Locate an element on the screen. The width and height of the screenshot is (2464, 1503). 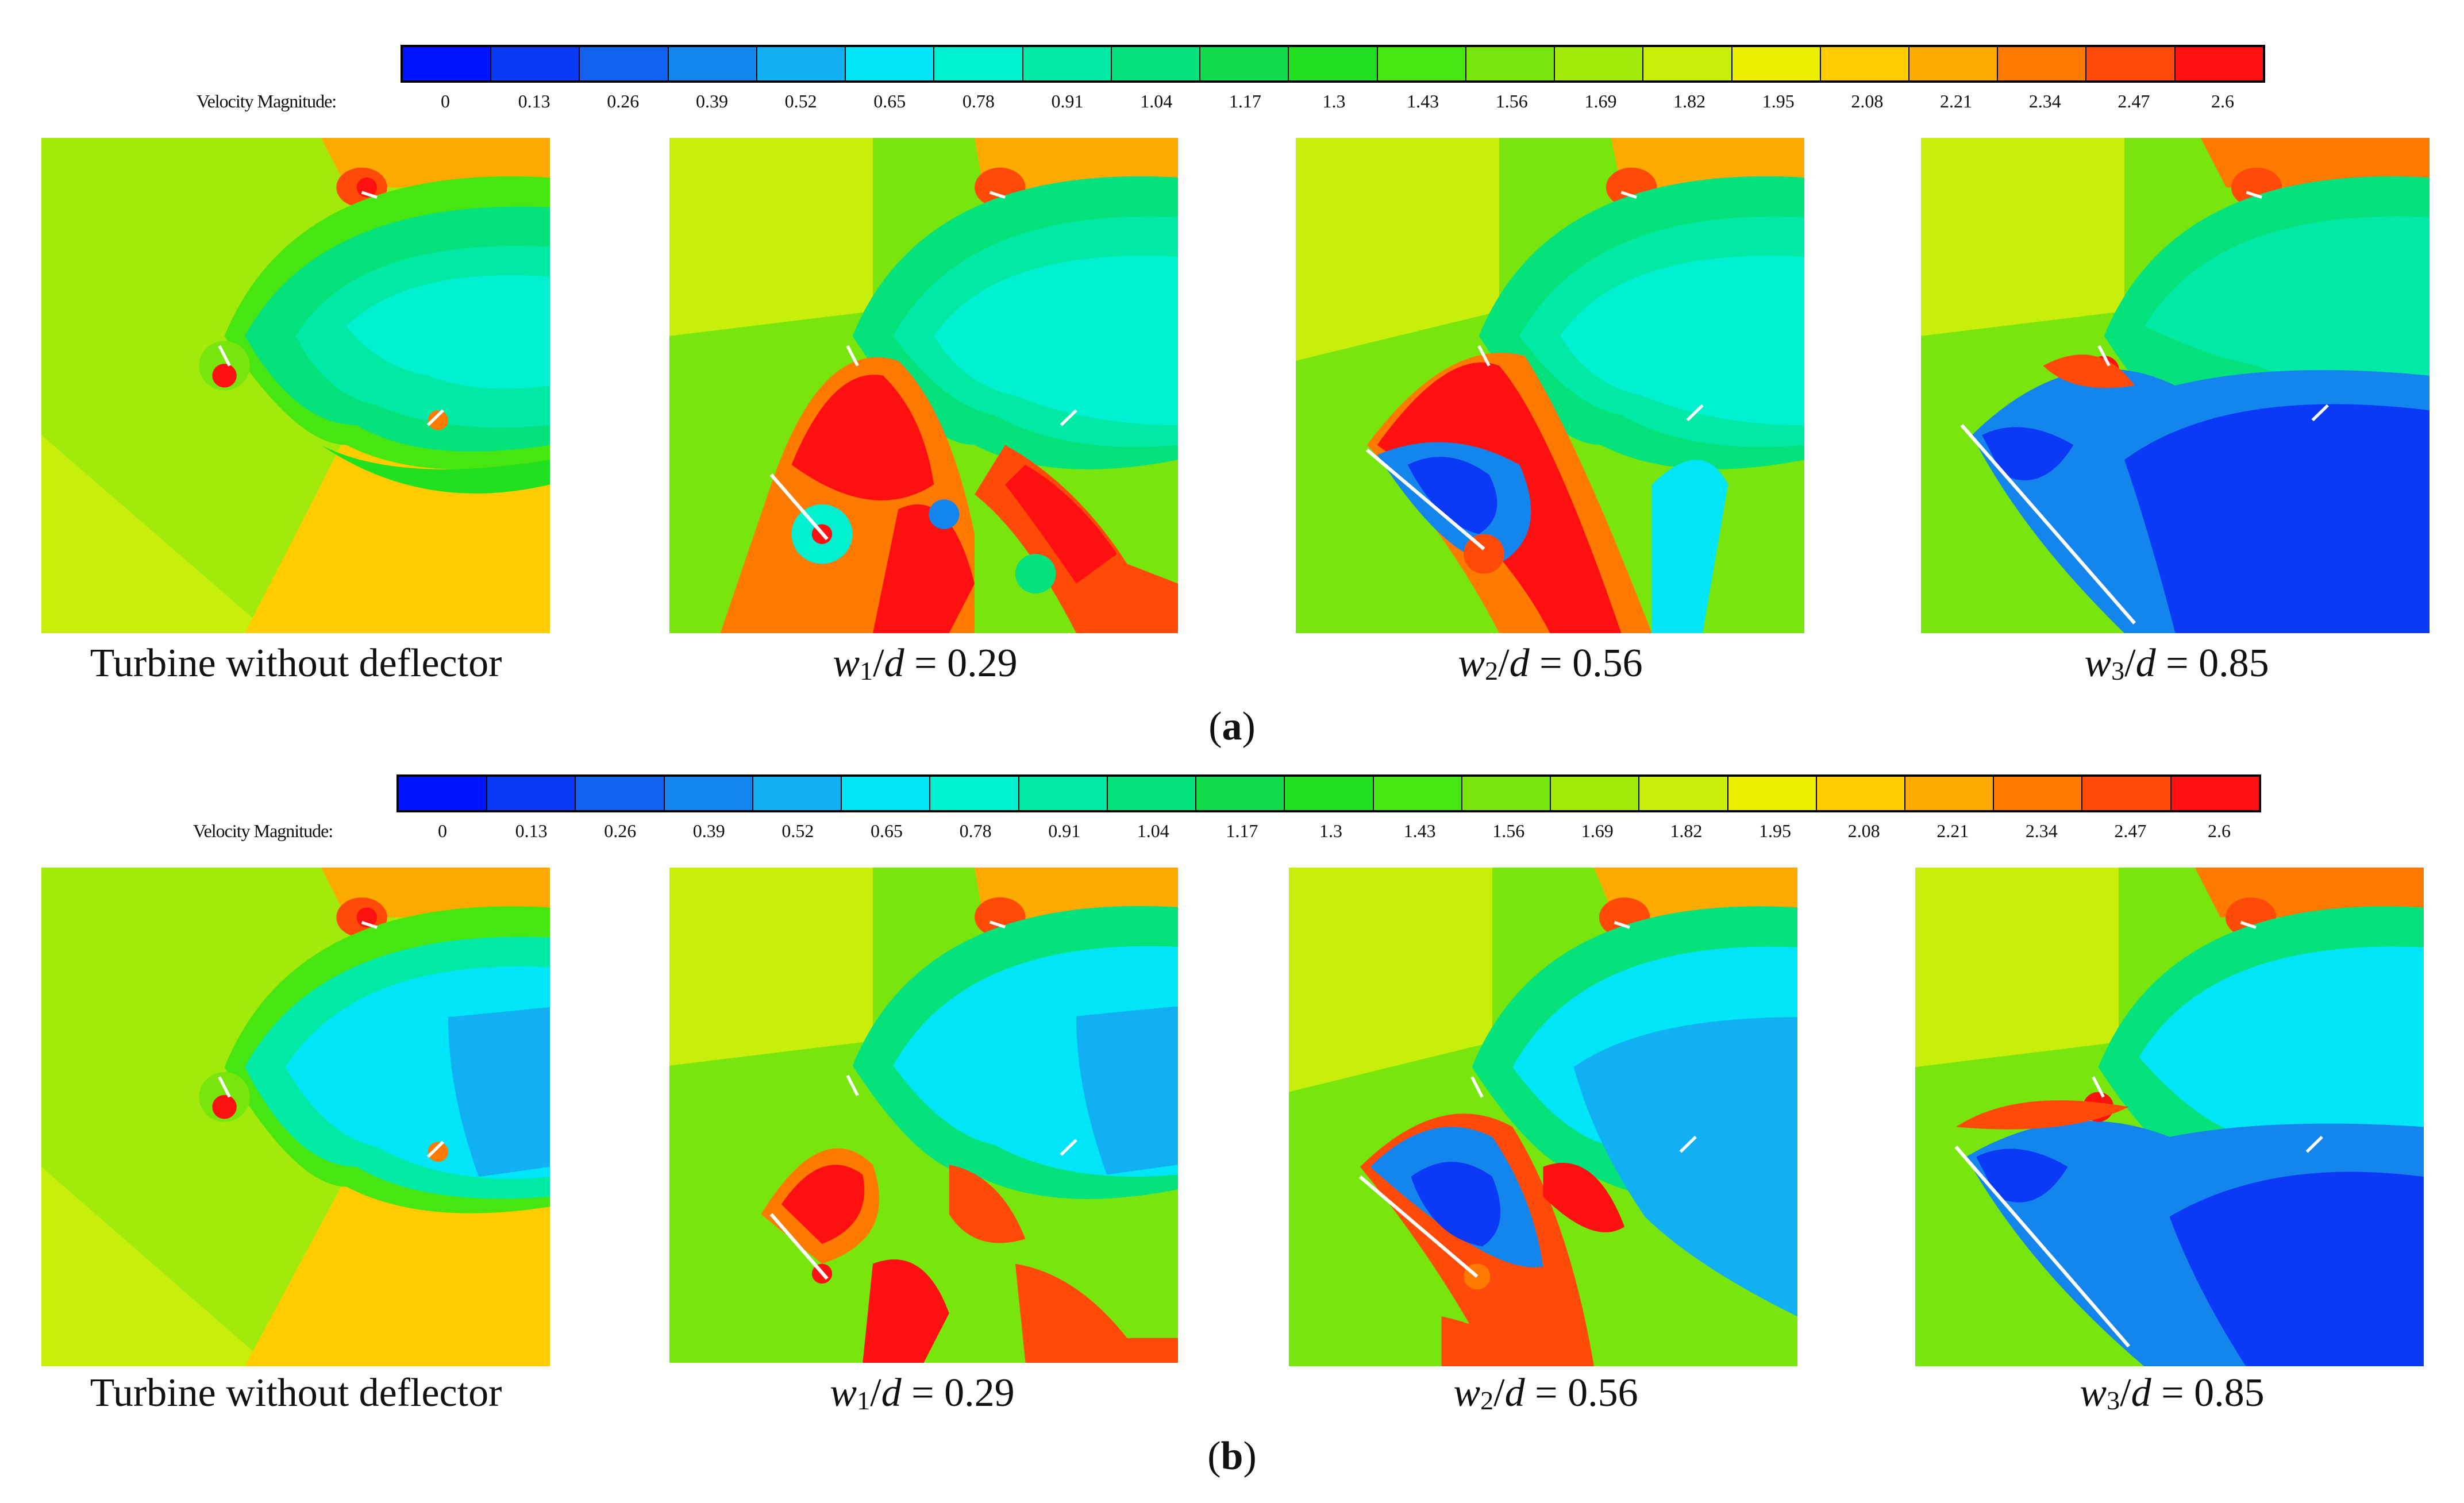
caption-b2: w1/d = 0.29 is located at coordinates (922, 1393).